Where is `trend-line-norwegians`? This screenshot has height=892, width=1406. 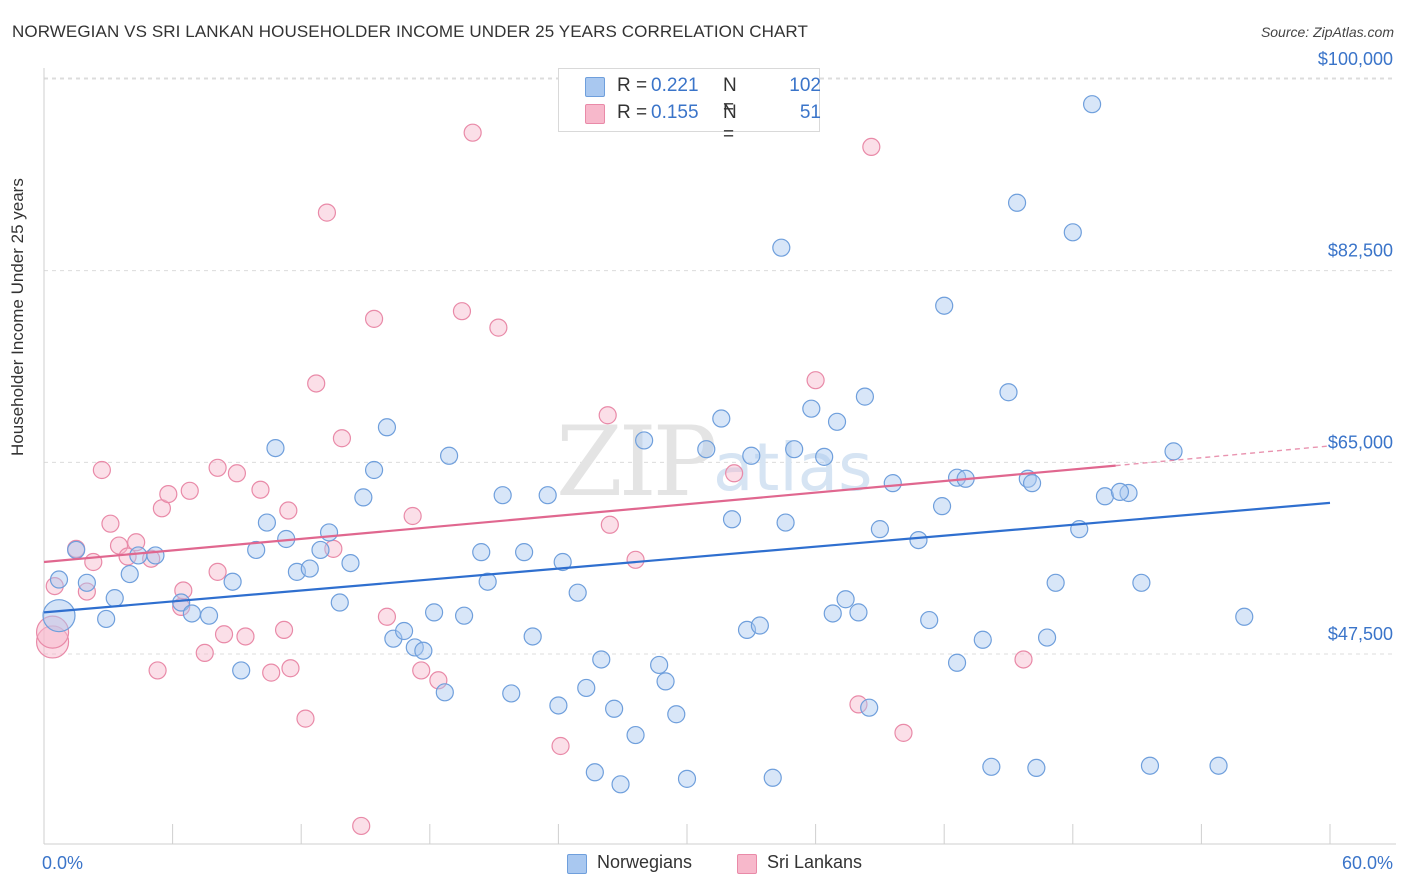
trend-line-norwegians is located at coordinates (687, 557).